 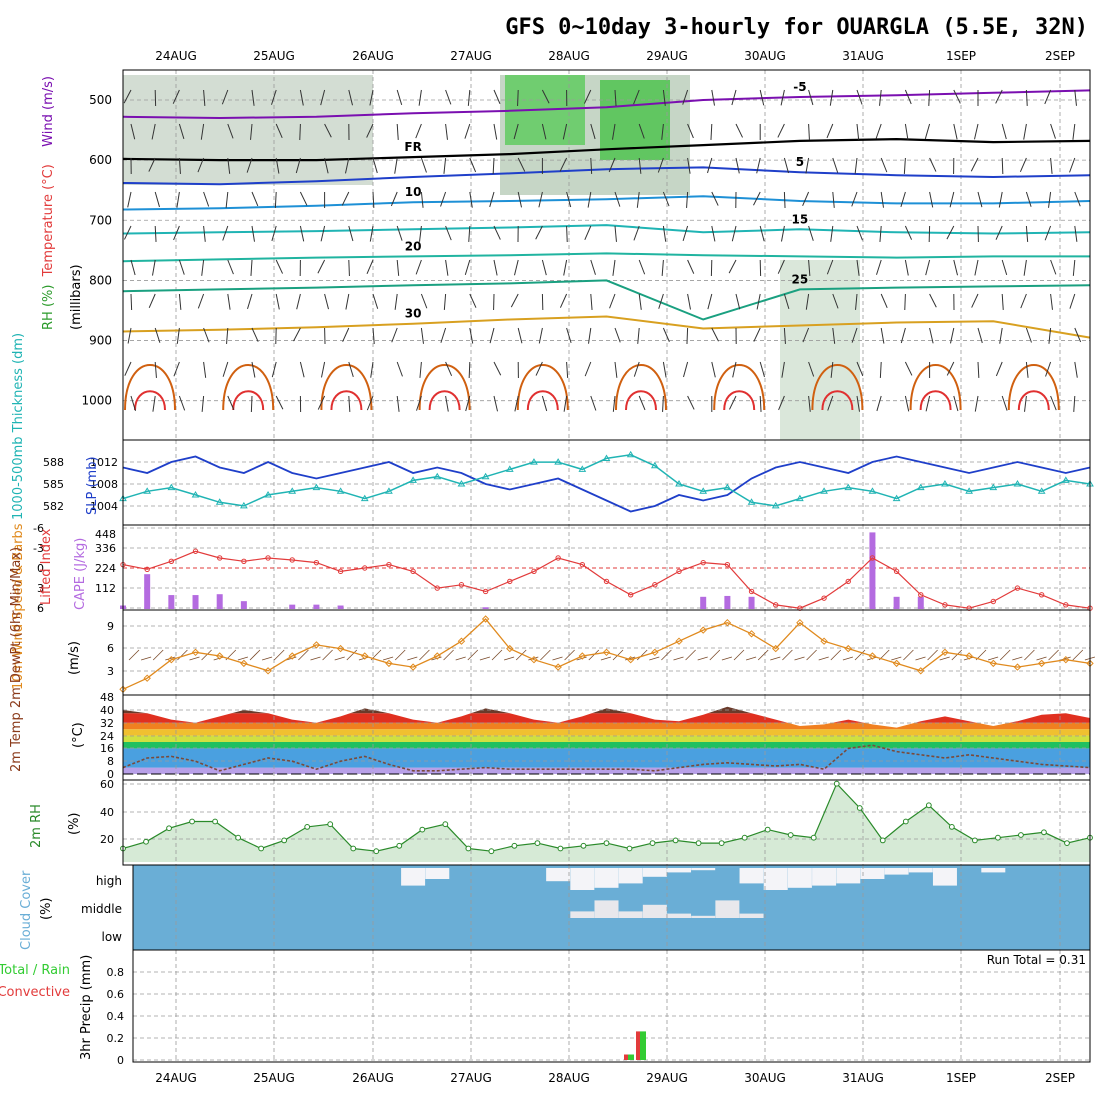 I want to click on rh-tick-label: 40, so click(x=107, y=812).